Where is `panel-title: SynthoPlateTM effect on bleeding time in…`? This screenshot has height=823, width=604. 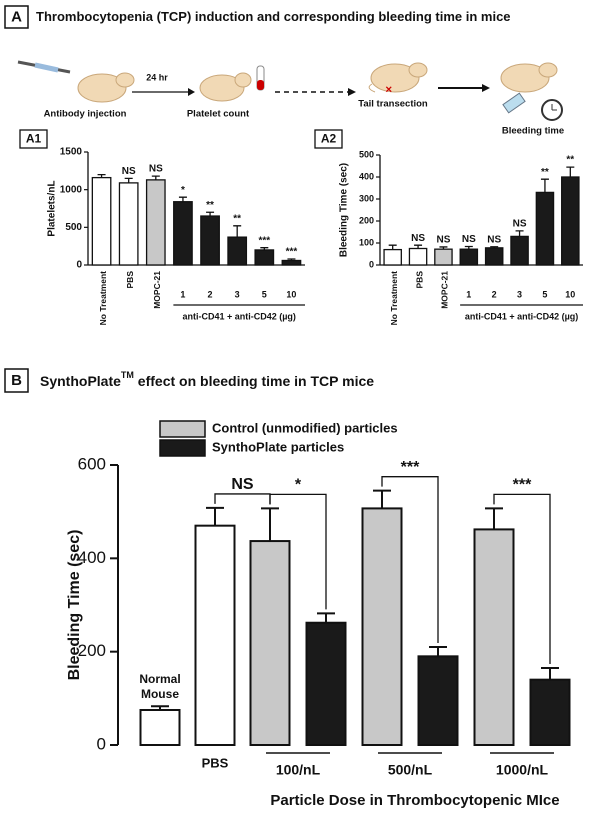
panel-title: SynthoPlateTM effect on bleeding time in… is located at coordinates (207, 379).